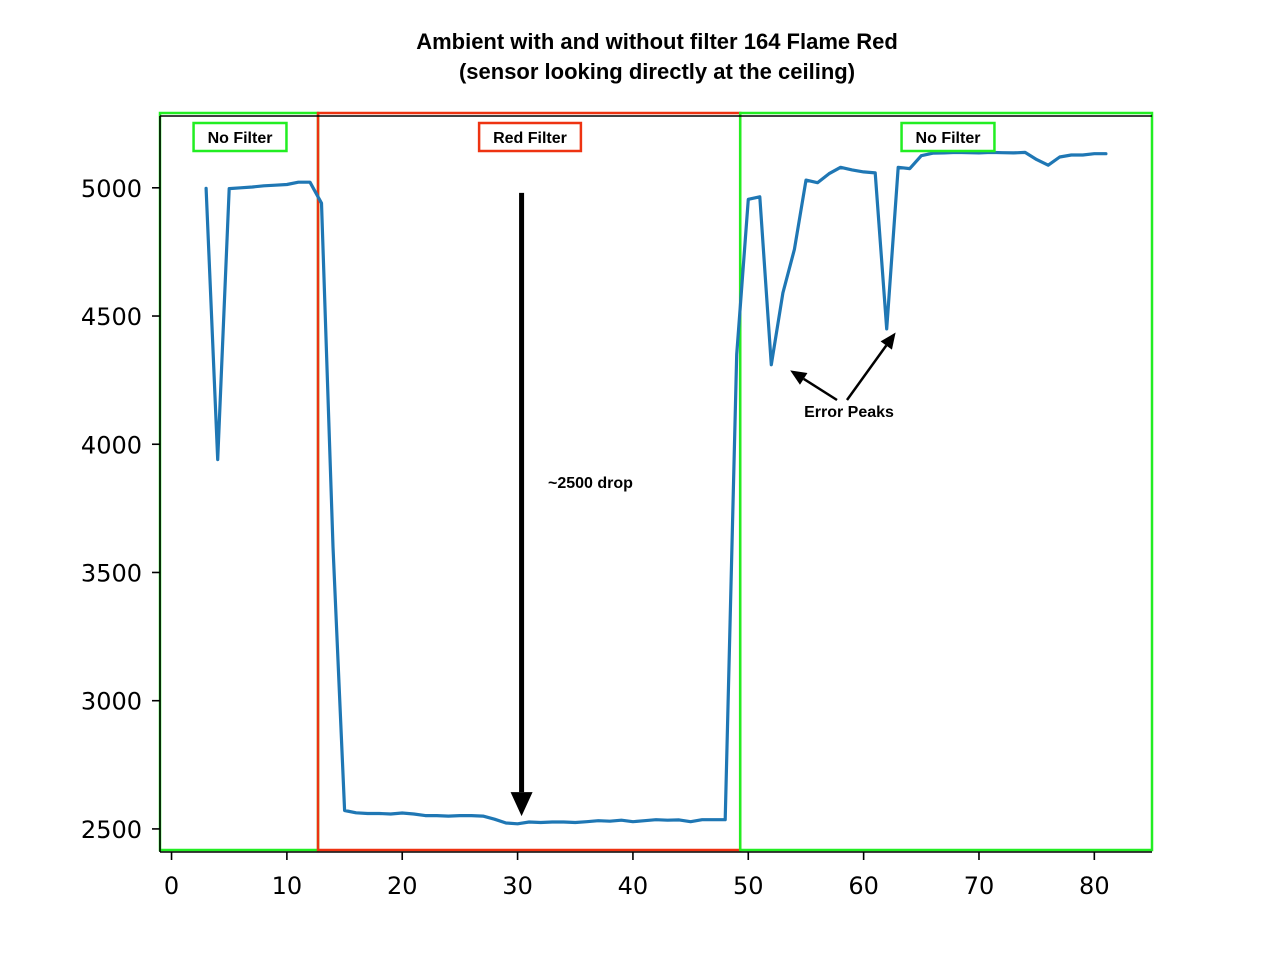  What do you see at coordinates (863, 886) in the screenshot?
I see `x-tick-label: 60` at bounding box center [863, 886].